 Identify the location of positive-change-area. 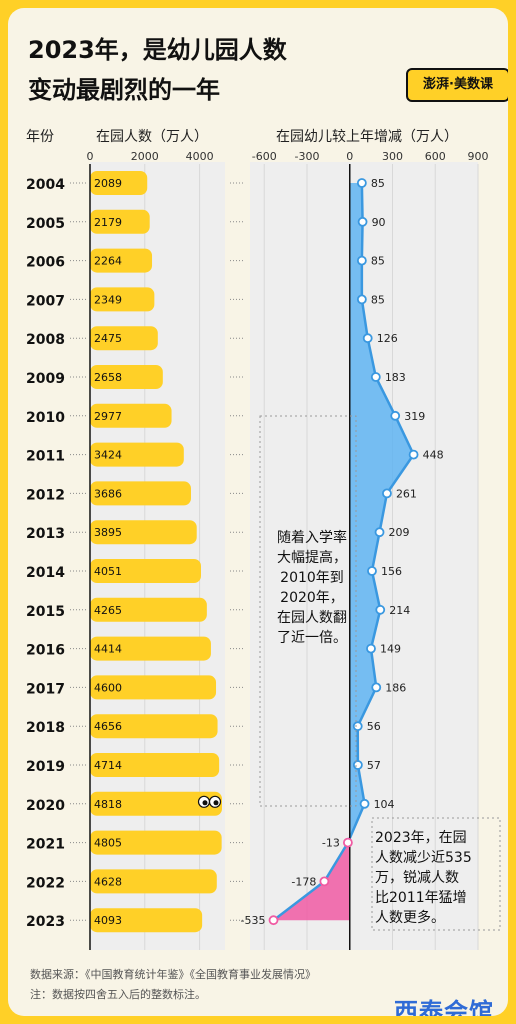
(381, 511).